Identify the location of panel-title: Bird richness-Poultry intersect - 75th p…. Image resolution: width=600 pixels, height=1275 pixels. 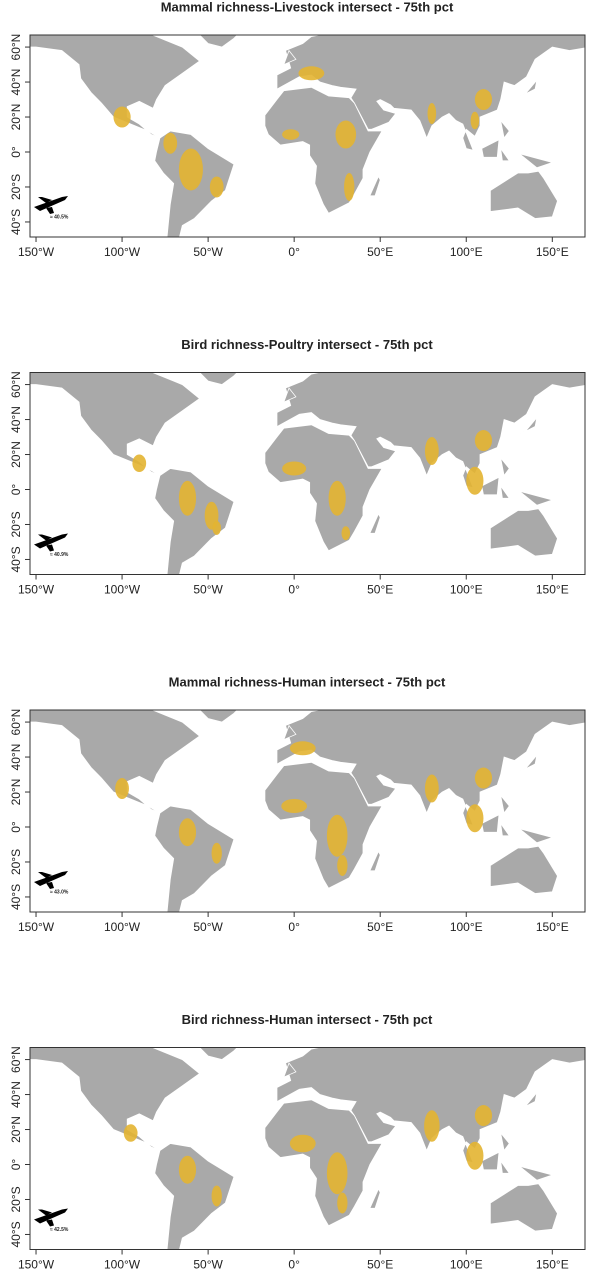
(307, 344).